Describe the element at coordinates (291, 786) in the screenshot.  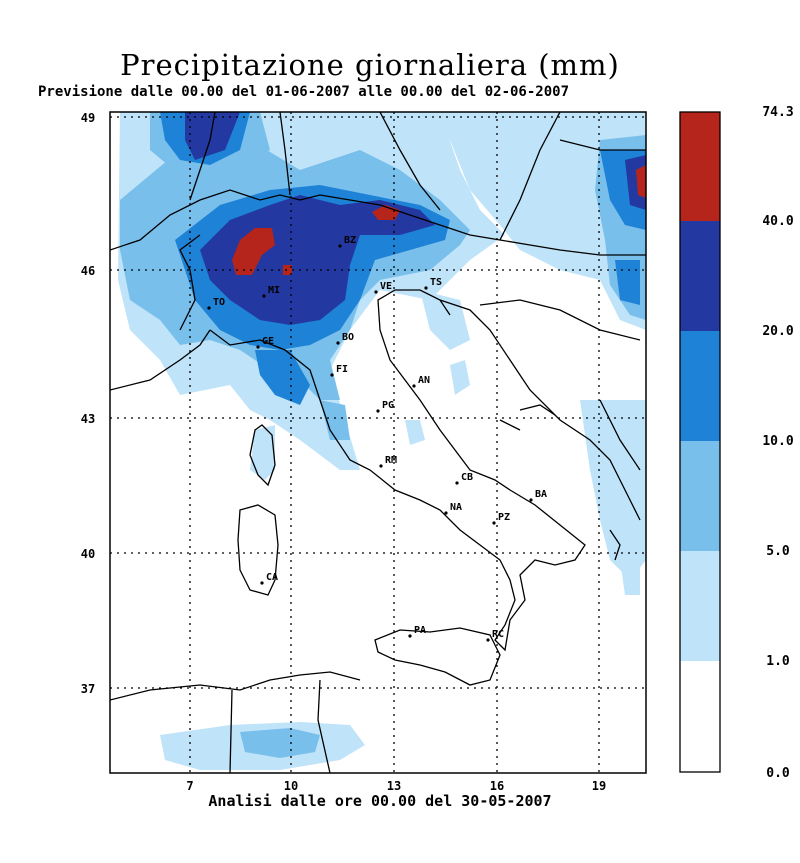
I see `lon-tick: 10` at that location.